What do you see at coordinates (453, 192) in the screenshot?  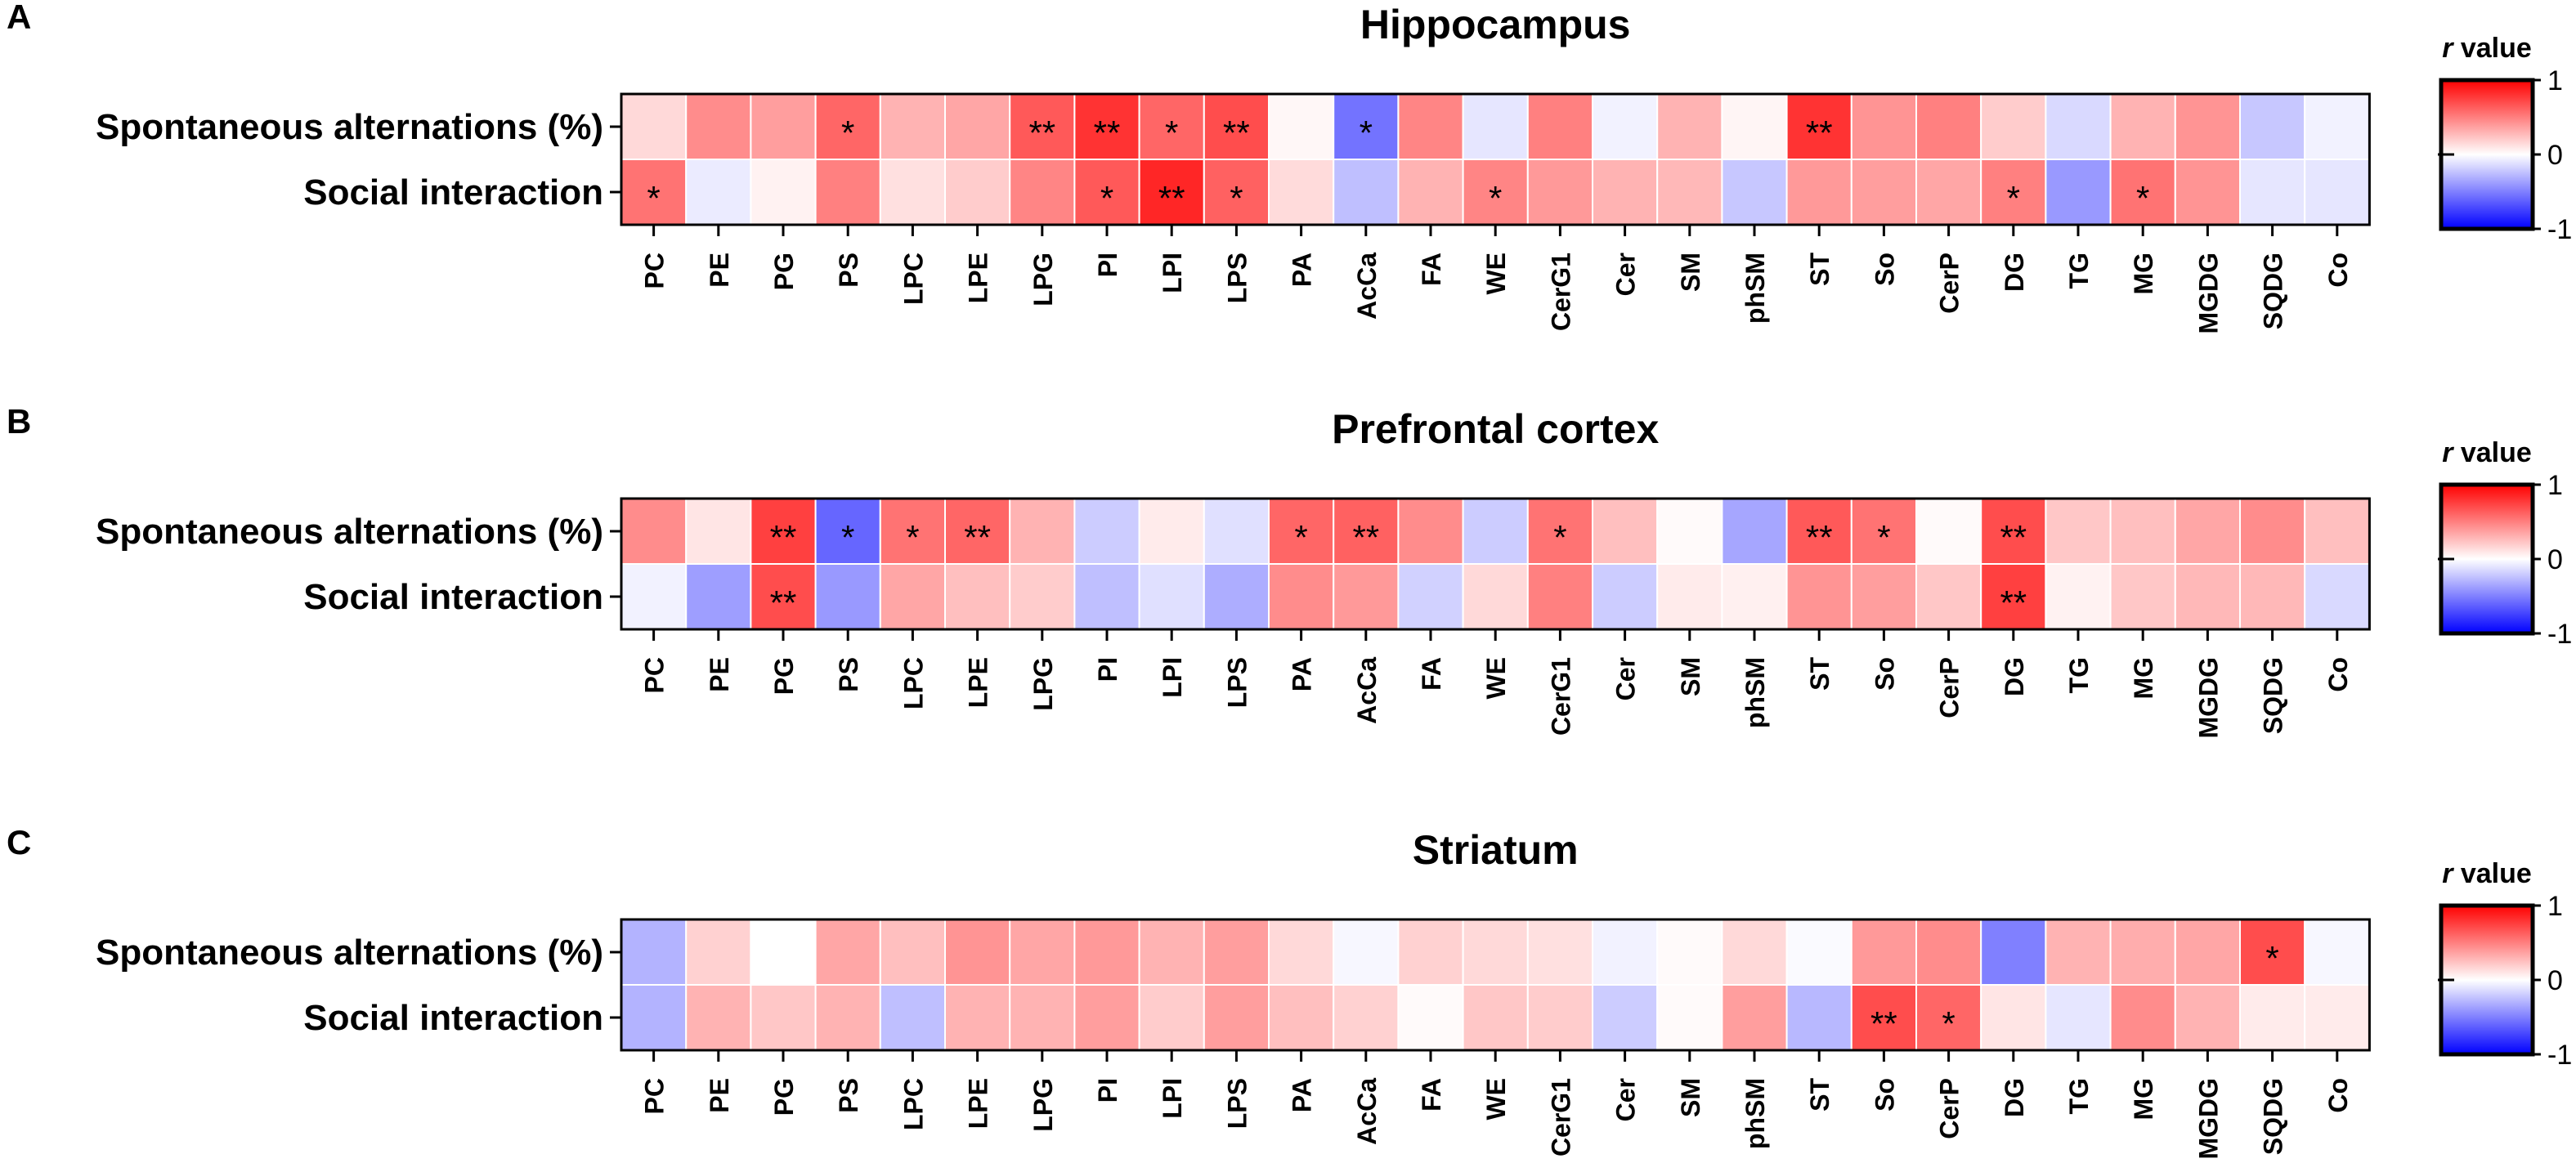 I see `row-label: Social interaction` at bounding box center [453, 192].